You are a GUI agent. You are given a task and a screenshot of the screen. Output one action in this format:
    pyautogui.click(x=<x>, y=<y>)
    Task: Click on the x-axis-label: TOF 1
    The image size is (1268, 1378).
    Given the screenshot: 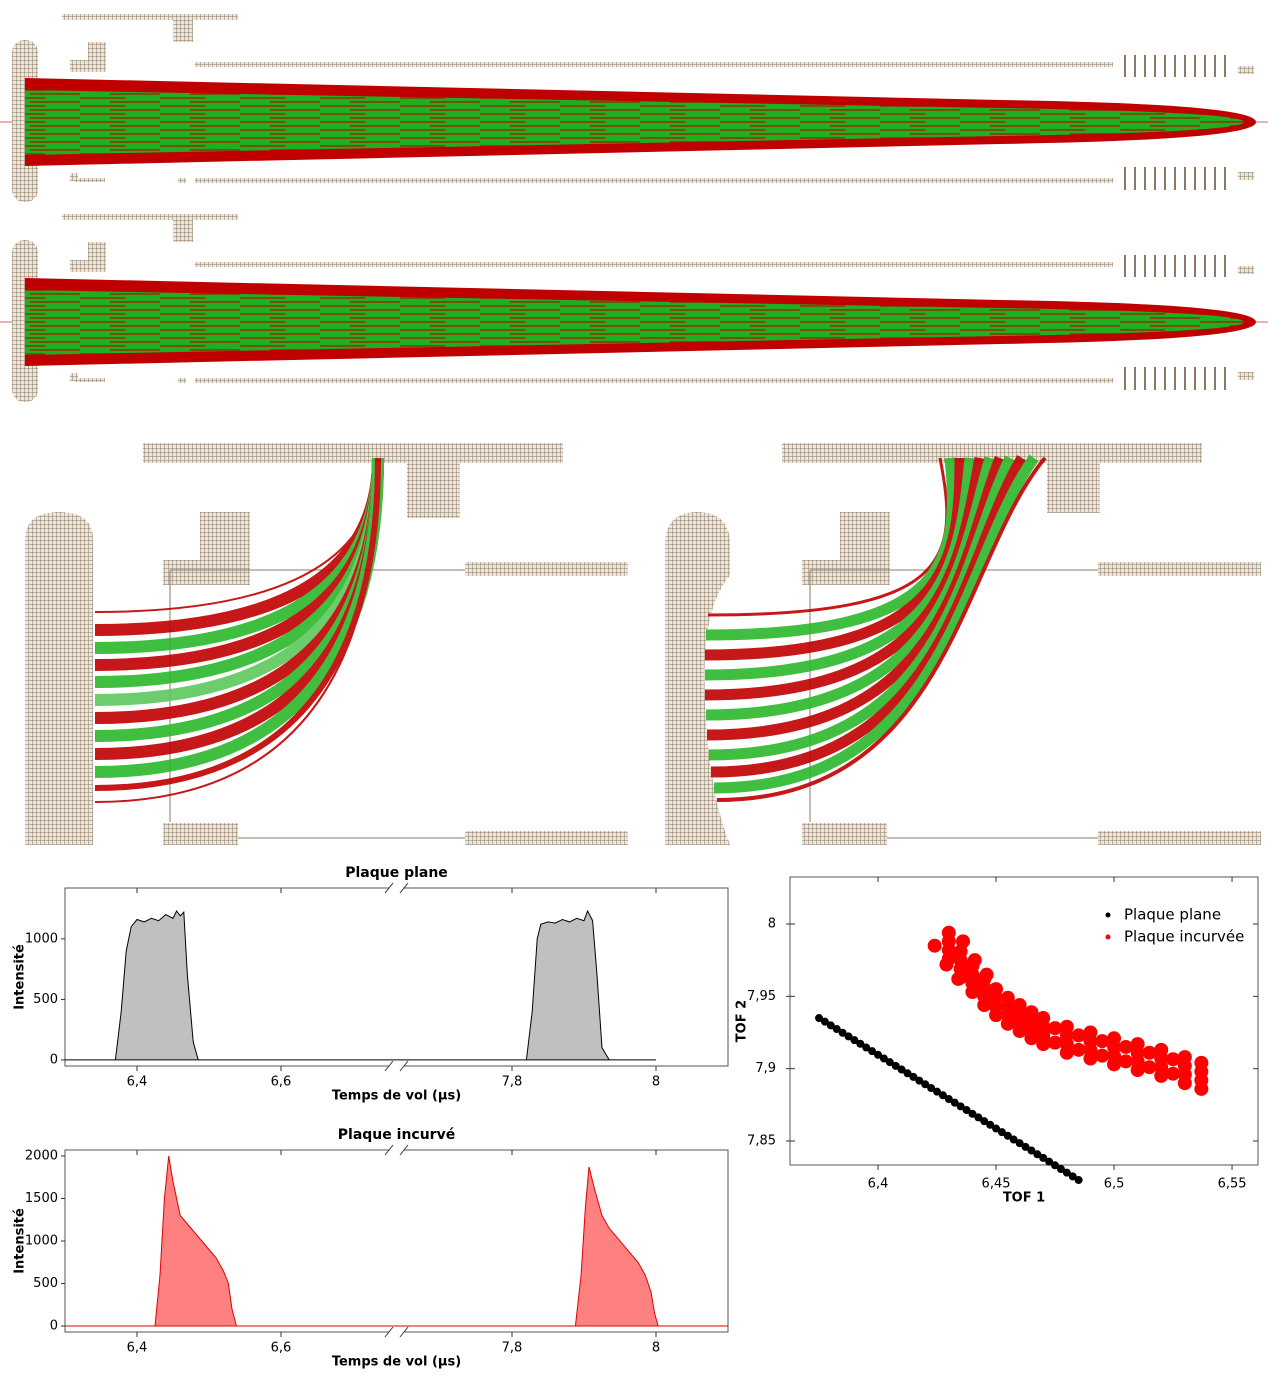 What is the action you would take?
    pyautogui.click(x=1024, y=1198)
    